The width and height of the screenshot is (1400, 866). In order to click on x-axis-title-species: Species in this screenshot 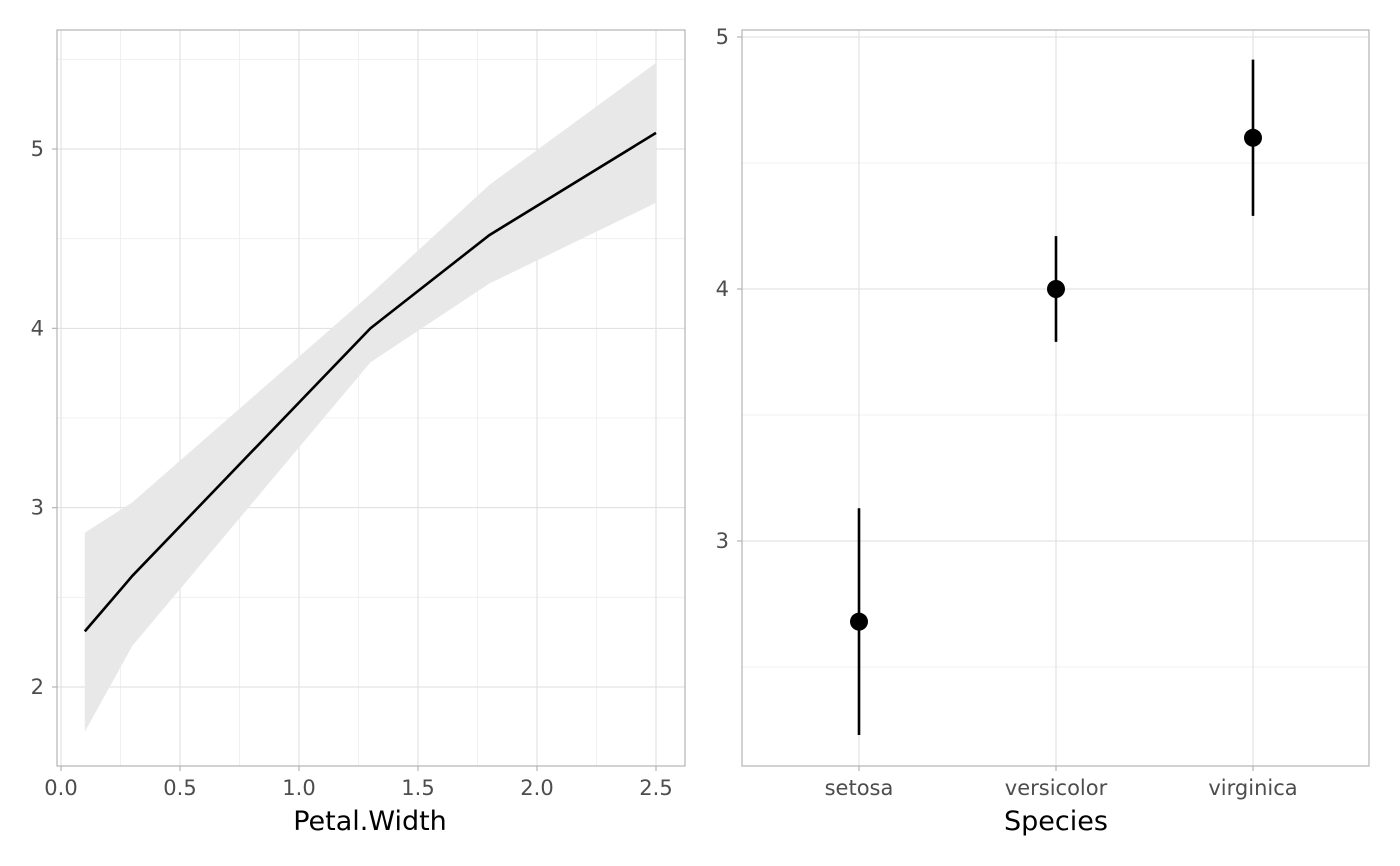, I will do `click(1056, 821)`.